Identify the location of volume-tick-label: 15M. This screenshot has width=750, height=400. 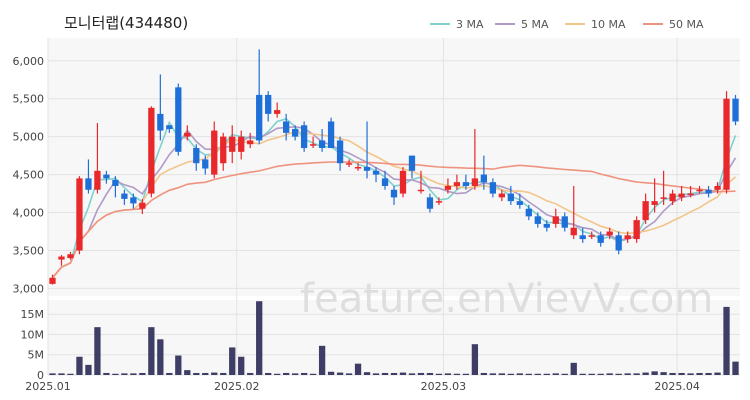
(33, 314).